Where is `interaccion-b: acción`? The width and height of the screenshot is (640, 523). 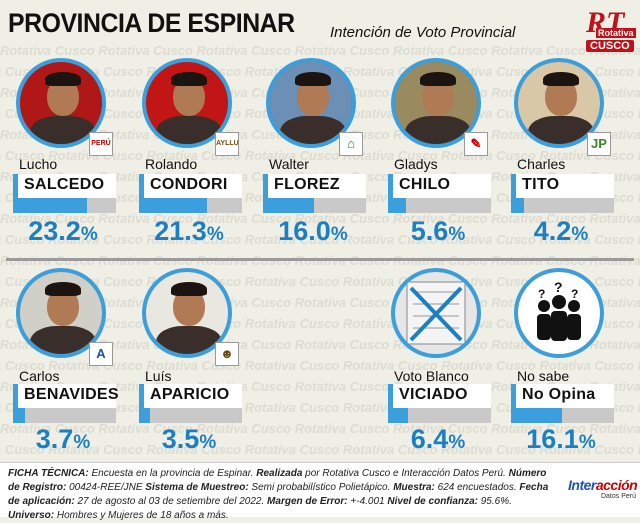 interaccion-b: acción is located at coordinates (616, 485).